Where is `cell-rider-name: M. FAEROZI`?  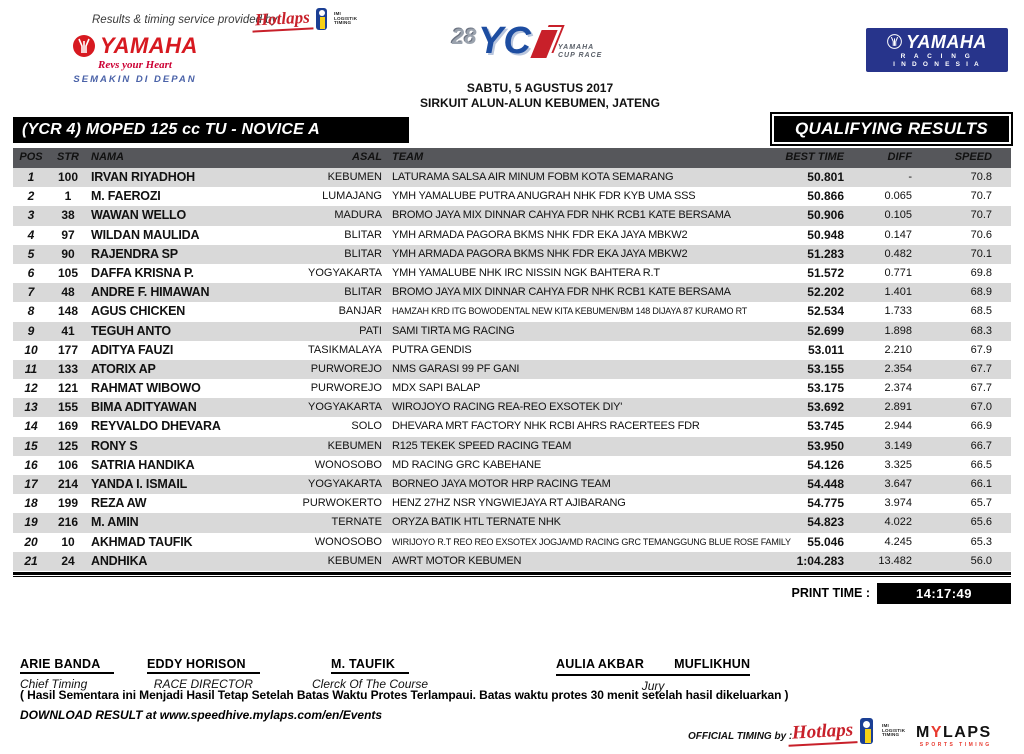
cell-rider-name: M. FAEROZI is located at coordinates (126, 196).